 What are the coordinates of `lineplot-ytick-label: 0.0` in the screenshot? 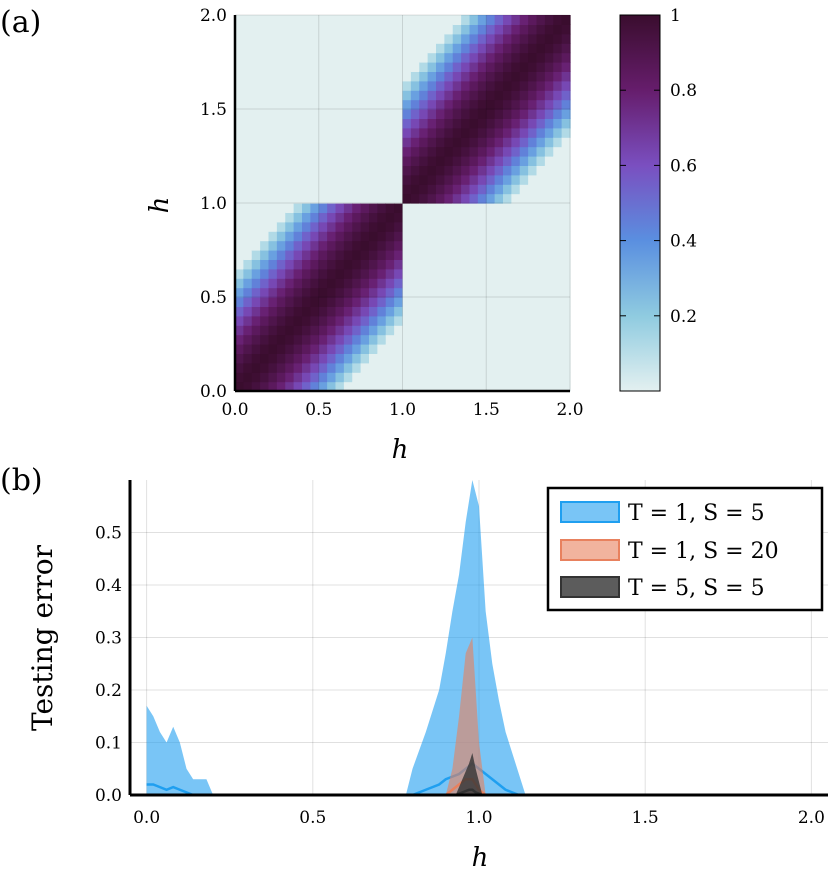 It's located at (108, 796).